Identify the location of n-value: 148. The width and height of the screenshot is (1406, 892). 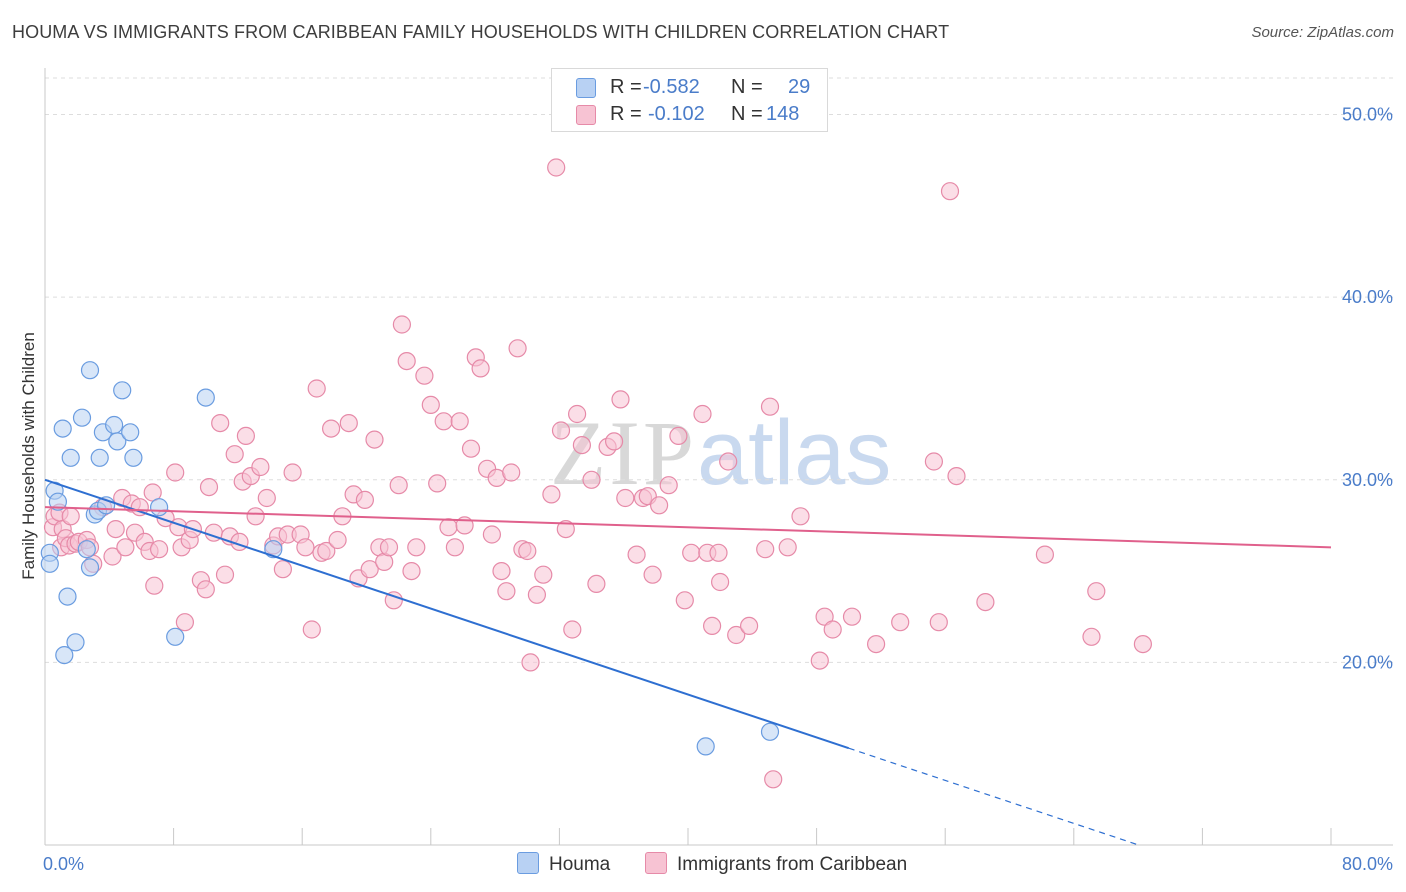
(783, 114).